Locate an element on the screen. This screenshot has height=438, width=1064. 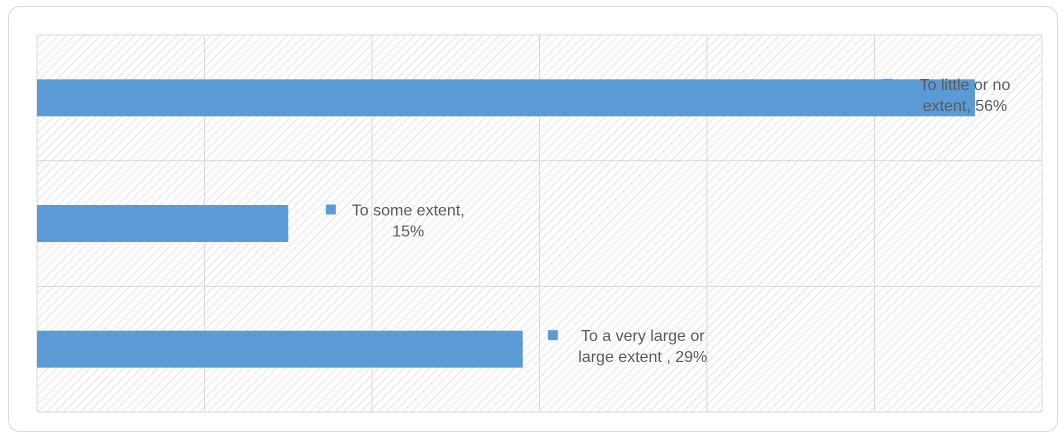
data-label: large extent , 29% is located at coordinates (642, 357).